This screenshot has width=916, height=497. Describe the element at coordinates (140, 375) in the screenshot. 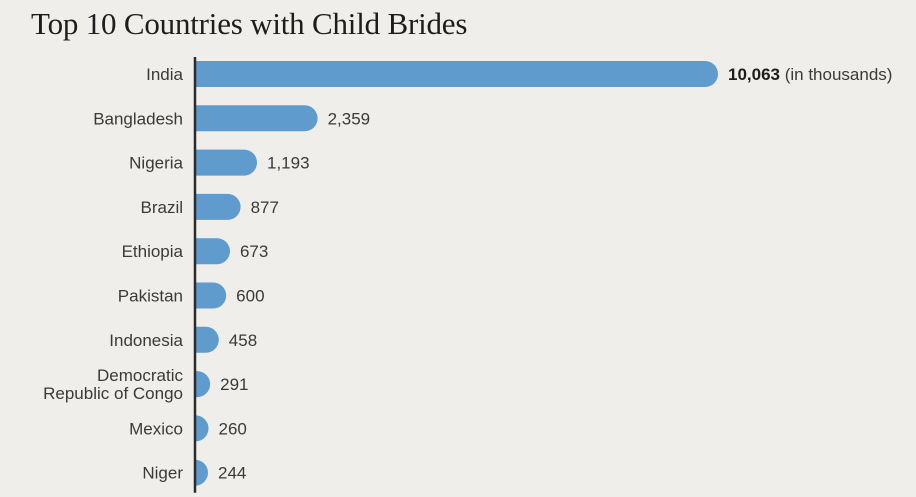

I see `category-label-7-line-0: Democratic` at that location.